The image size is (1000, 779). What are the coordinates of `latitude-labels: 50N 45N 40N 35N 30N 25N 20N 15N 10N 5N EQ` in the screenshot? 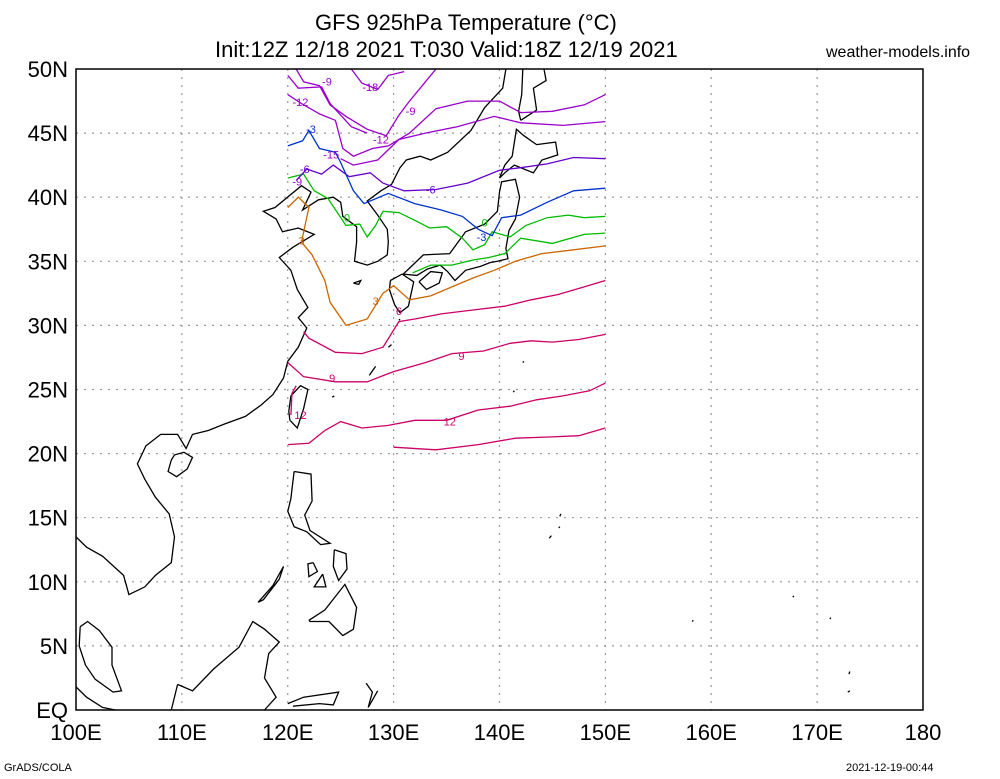 It's located at (48, 390).